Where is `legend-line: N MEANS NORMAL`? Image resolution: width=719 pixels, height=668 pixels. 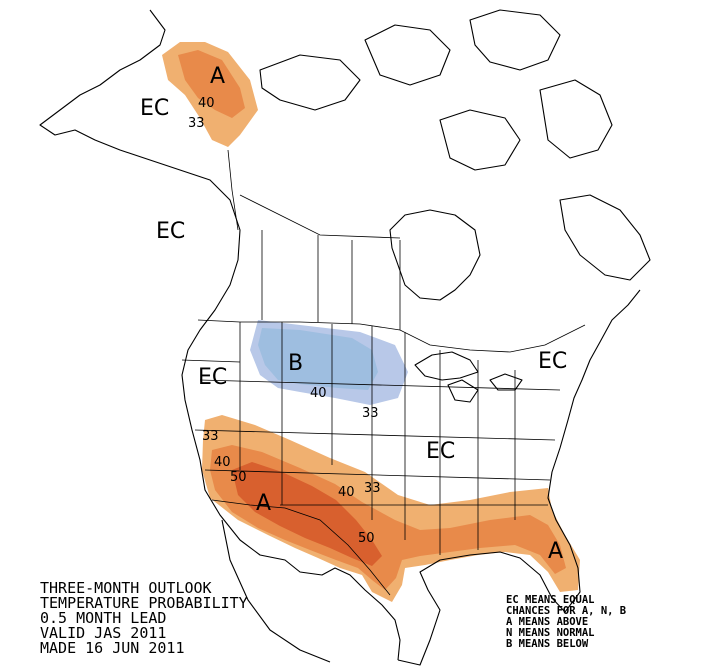
legend-line: N MEANS NORMAL is located at coordinates (550, 633).